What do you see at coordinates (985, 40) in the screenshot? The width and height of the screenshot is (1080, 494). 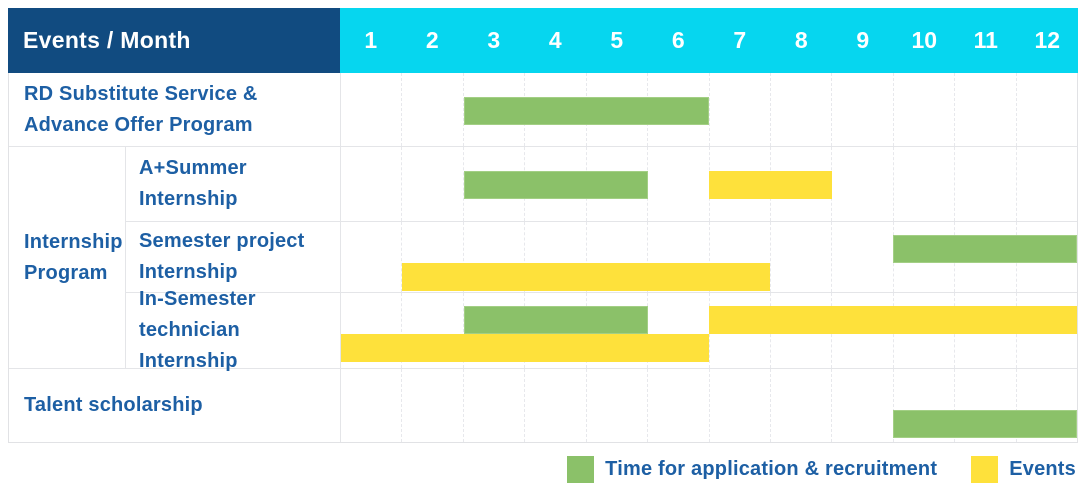 I see `month-header-11: 11` at bounding box center [985, 40].